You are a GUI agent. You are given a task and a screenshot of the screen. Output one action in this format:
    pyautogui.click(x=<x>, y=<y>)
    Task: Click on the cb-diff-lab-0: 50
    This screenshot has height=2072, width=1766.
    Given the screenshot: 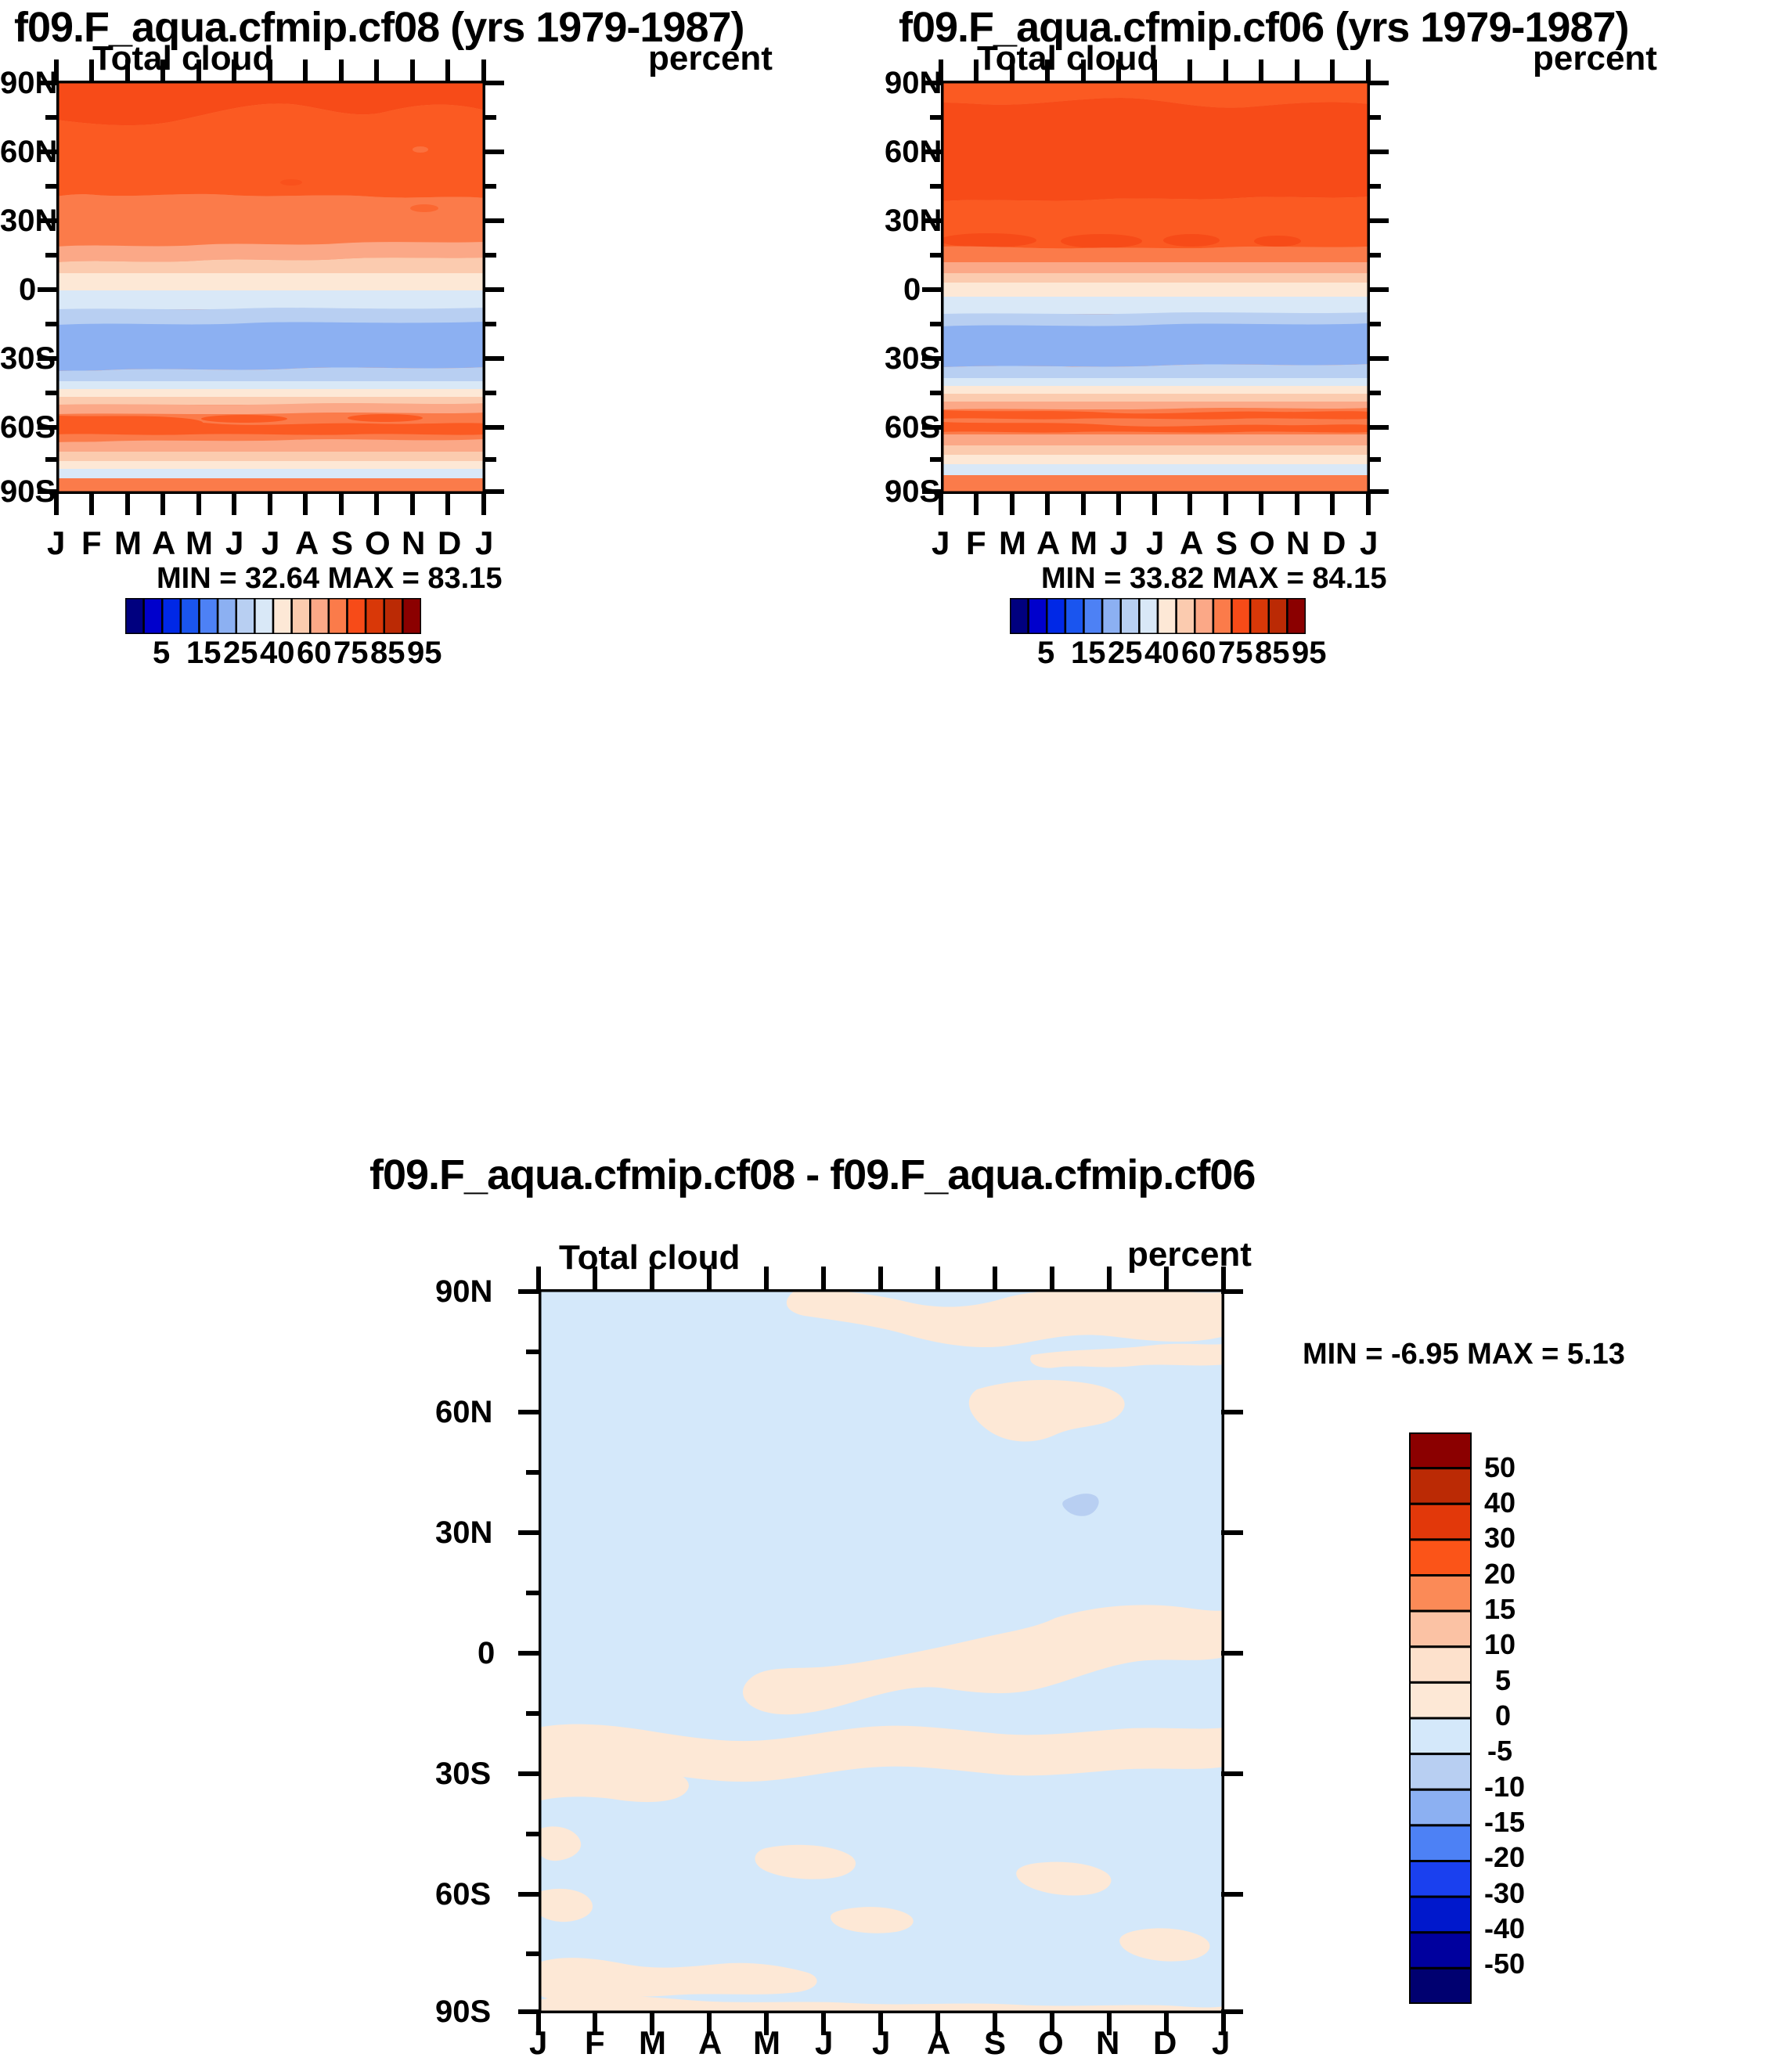 What is the action you would take?
    pyautogui.click(x=1500, y=1467)
    